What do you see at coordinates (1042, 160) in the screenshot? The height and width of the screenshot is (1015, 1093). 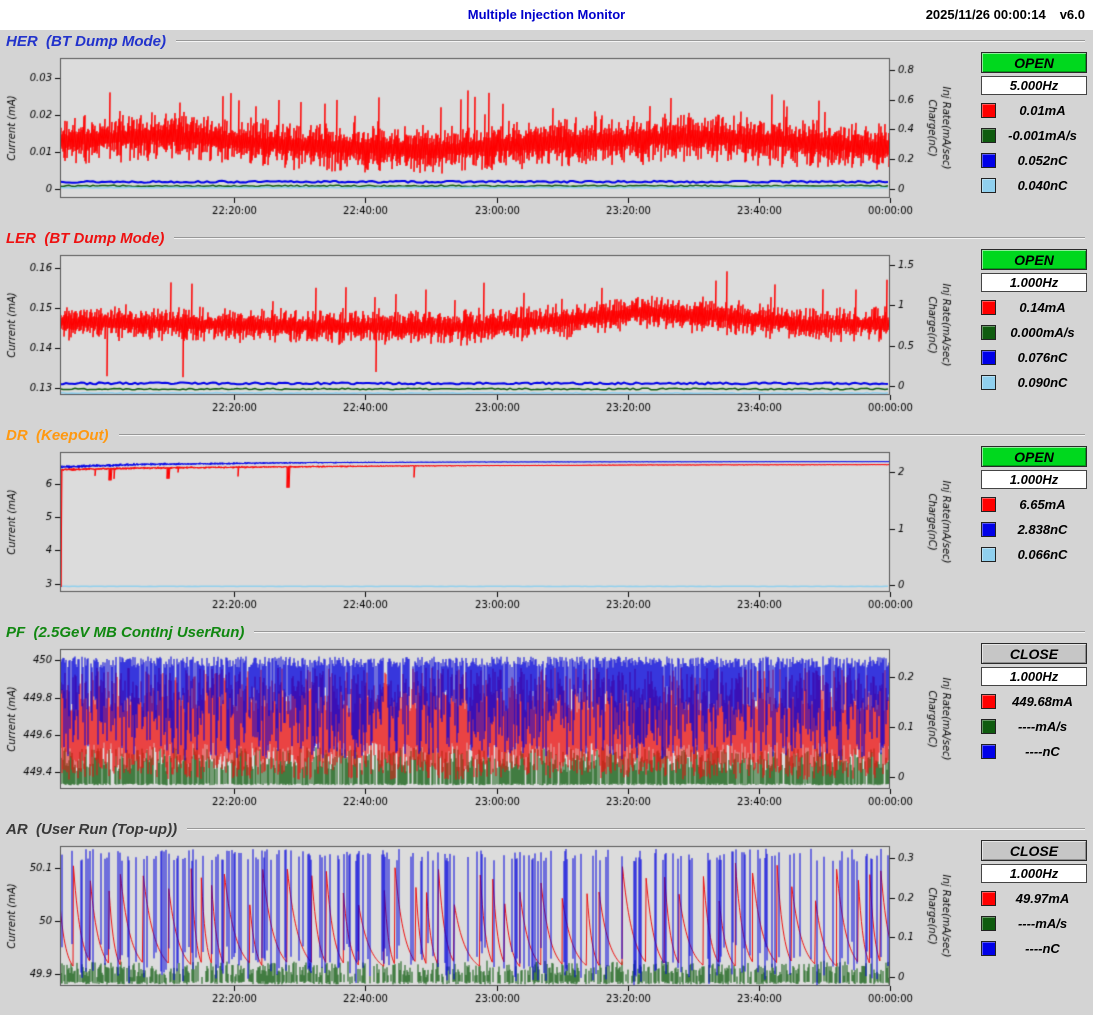 I see `charge-value: 0.052nC` at bounding box center [1042, 160].